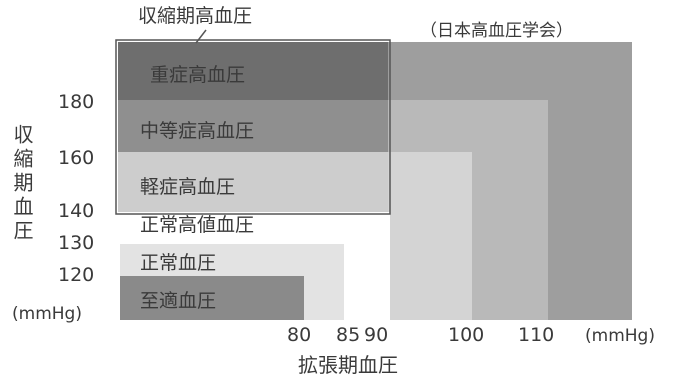 This screenshot has height=379, width=696. I want to click on y-tick-120: 120, so click(76, 275).